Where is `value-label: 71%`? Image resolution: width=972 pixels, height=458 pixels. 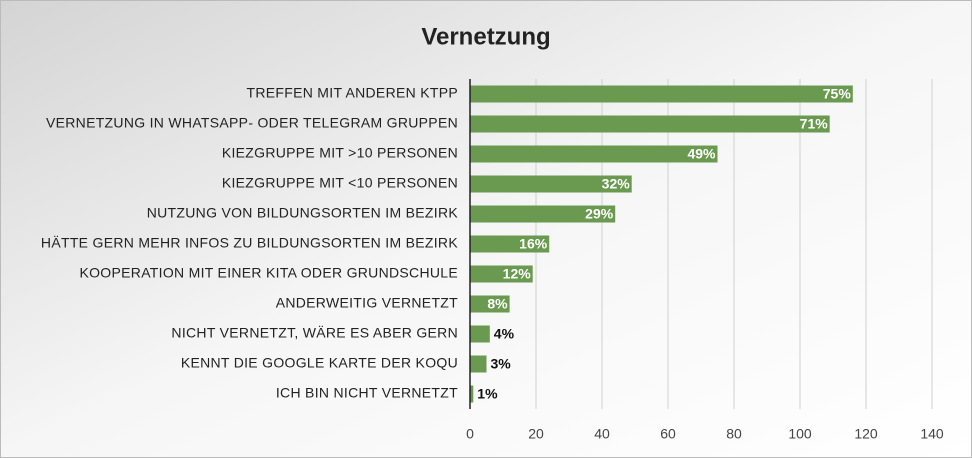
value-label: 71% is located at coordinates (814, 124).